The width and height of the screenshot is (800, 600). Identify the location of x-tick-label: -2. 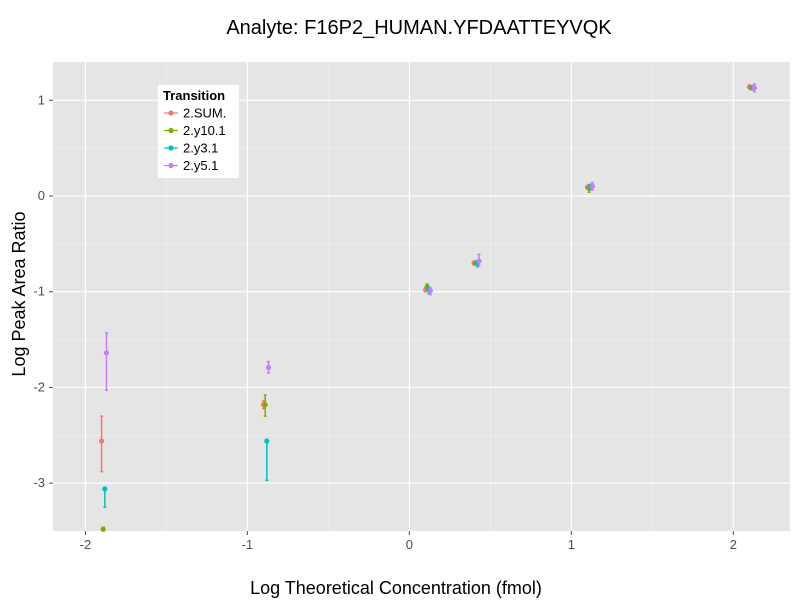
(86, 544).